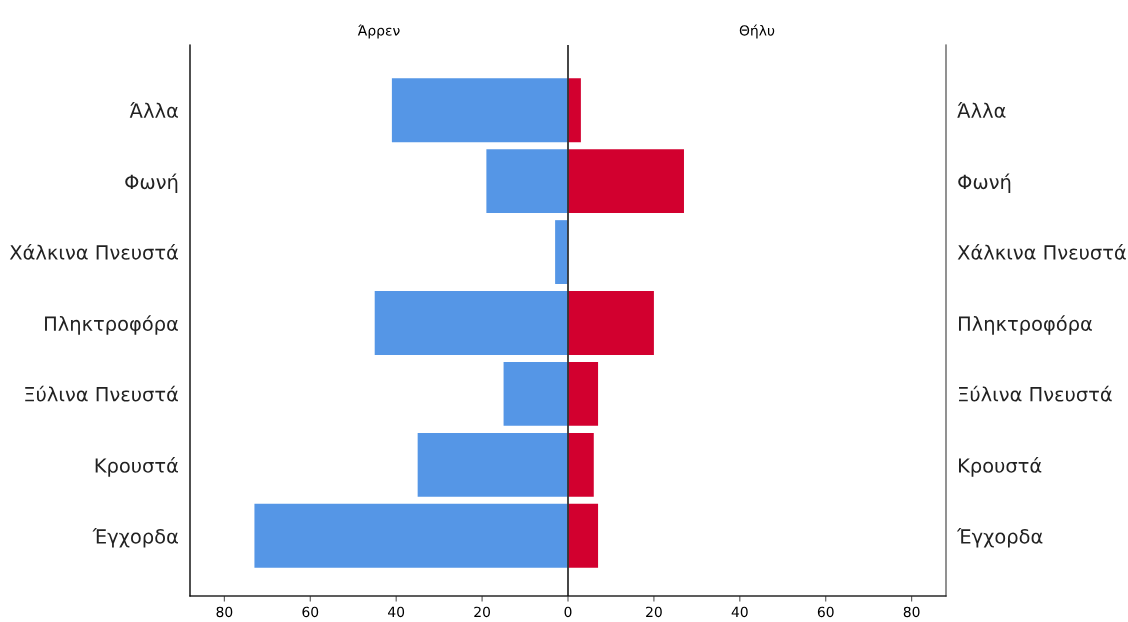 Image resolution: width=1128 pixels, height=622 pixels. I want to click on y2-tick-label: Άλλα, so click(153, 110).